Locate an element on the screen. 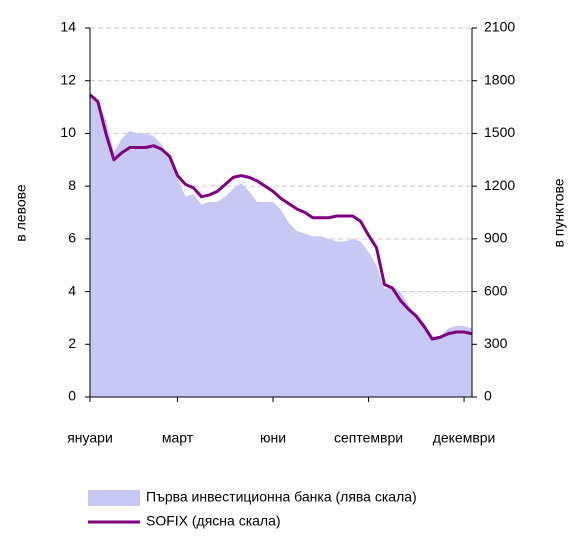 The width and height of the screenshot is (568, 540). x-tick-label: декември is located at coordinates (464, 438).